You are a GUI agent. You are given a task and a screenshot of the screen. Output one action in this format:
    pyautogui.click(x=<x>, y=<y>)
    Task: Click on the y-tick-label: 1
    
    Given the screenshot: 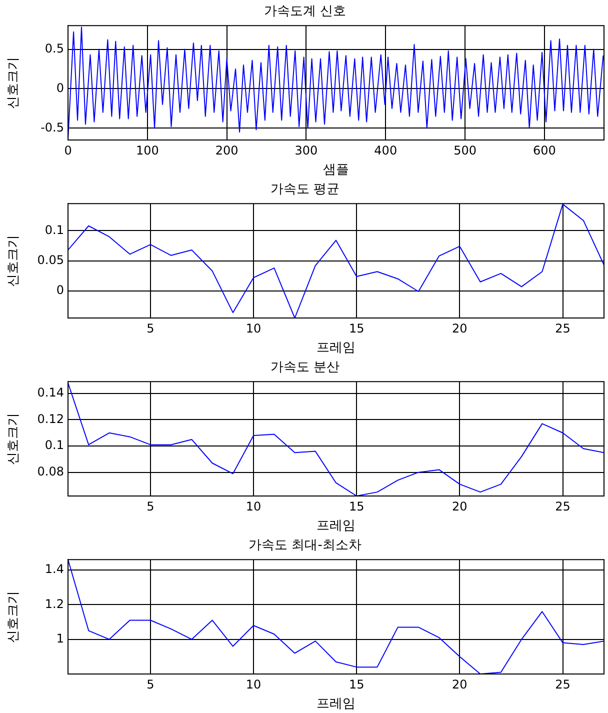 What is the action you would take?
    pyautogui.click(x=60, y=638)
    